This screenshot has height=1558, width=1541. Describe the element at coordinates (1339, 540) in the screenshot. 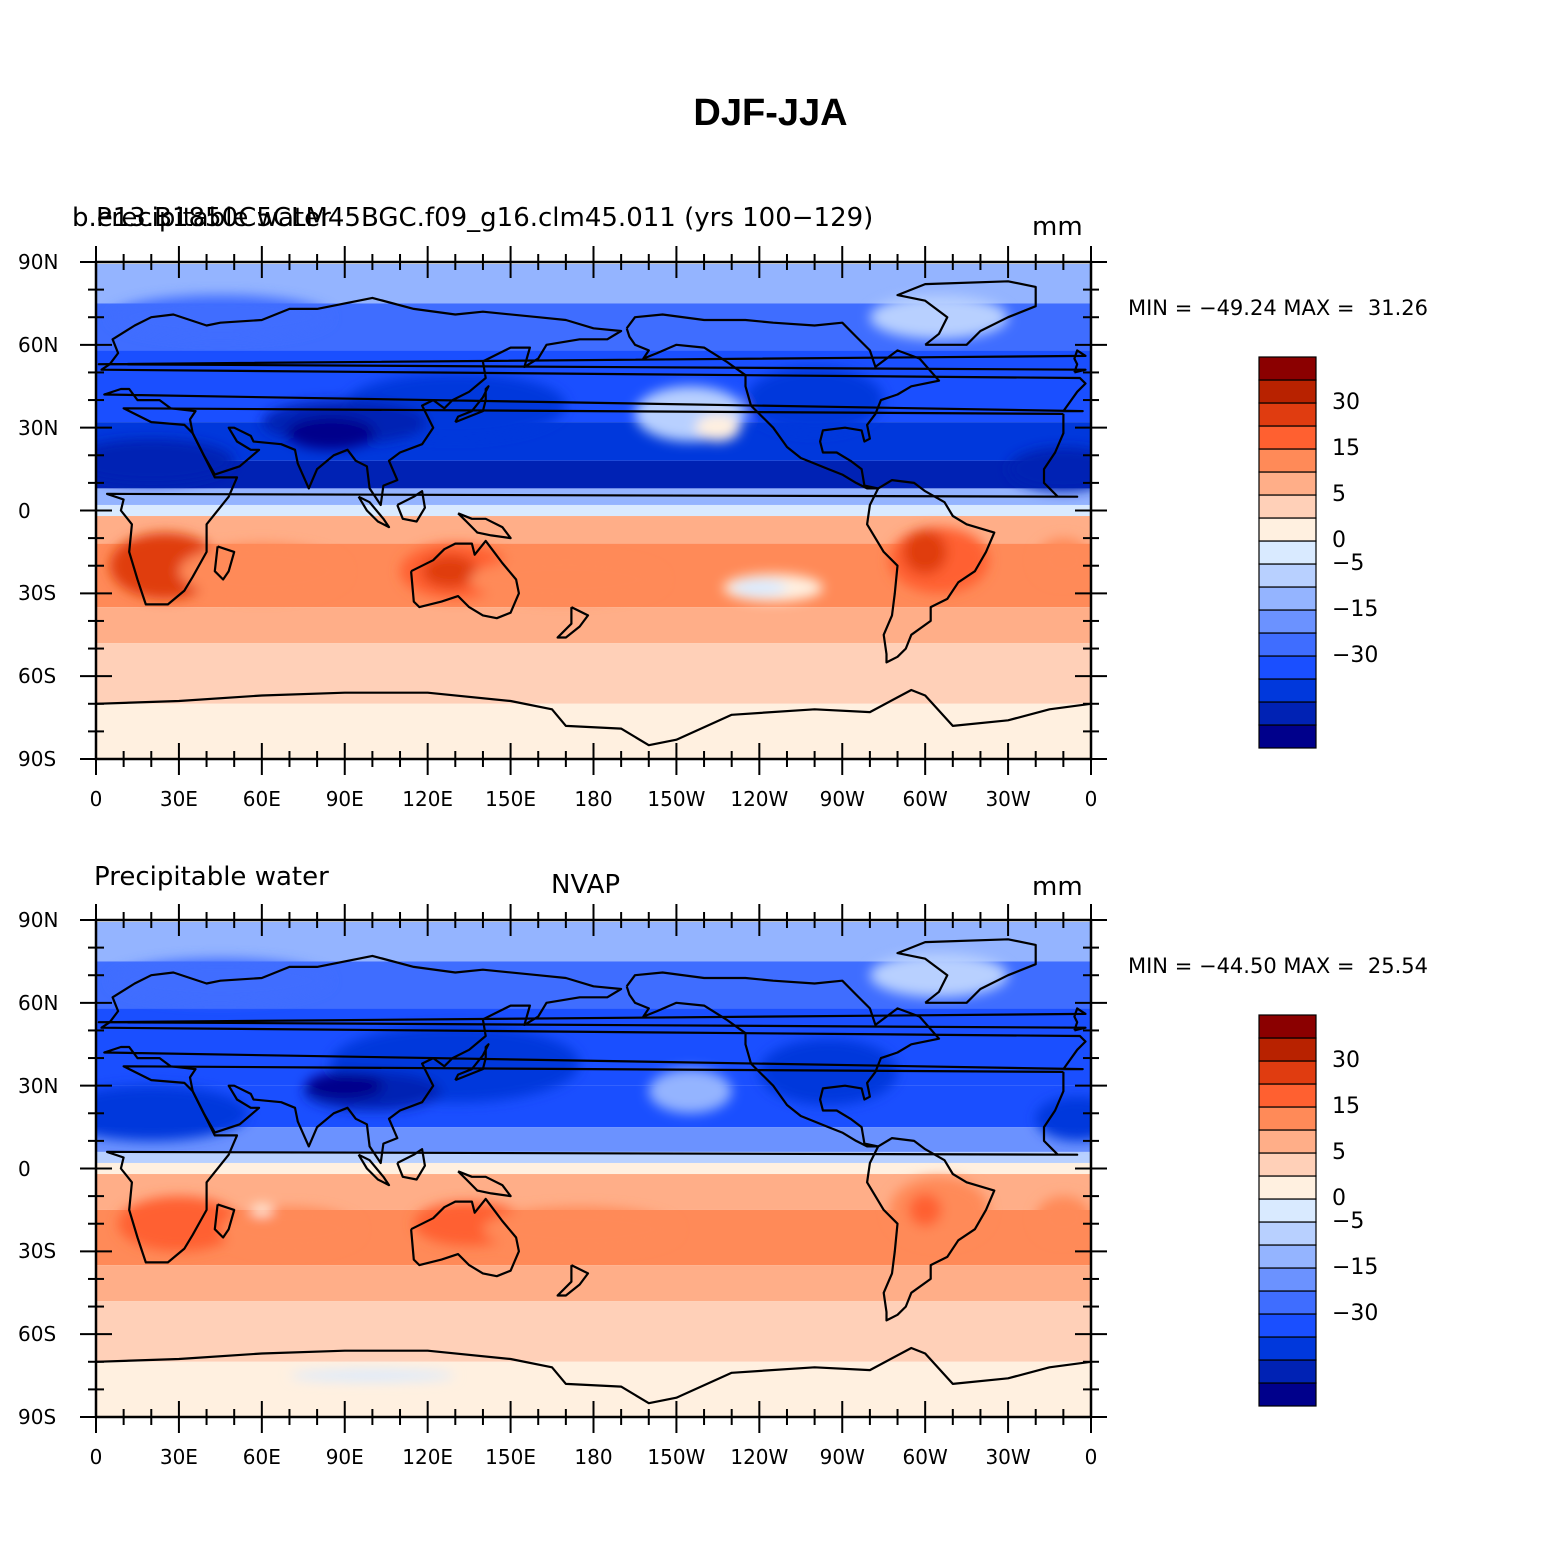

I see `colorbar-label: 0` at that location.